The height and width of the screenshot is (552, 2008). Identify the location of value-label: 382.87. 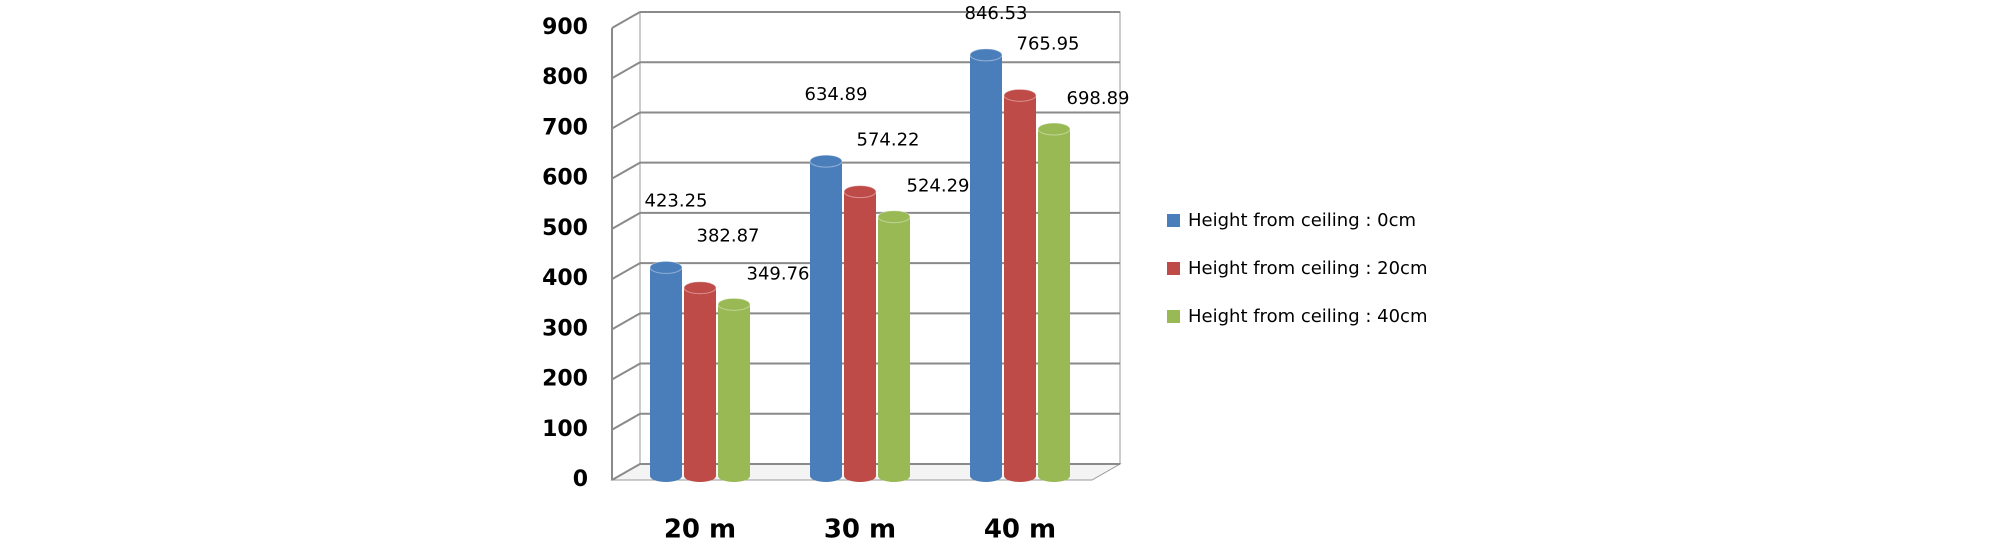
(728, 236).